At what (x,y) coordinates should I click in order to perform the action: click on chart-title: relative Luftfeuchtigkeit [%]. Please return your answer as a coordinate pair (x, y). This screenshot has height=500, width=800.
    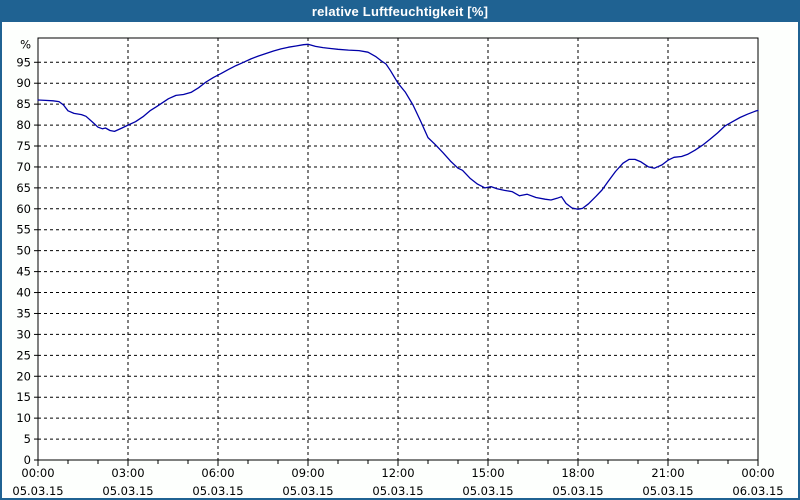
    Looking at the image, I should click on (400, 11).